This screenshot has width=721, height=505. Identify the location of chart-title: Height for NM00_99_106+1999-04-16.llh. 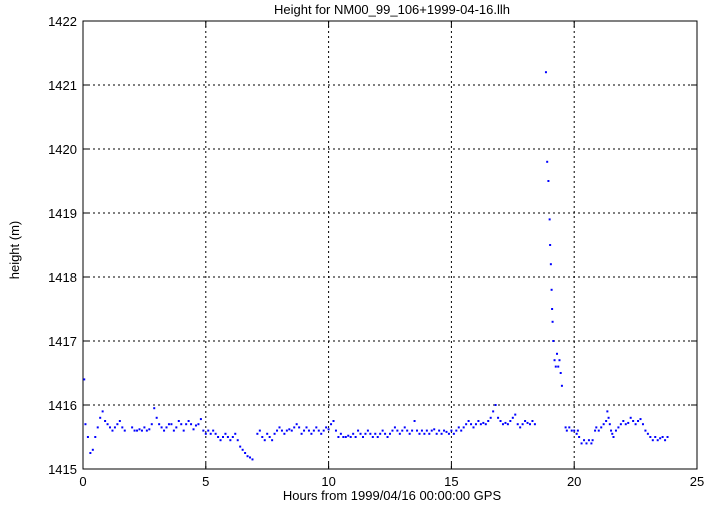
(392, 9).